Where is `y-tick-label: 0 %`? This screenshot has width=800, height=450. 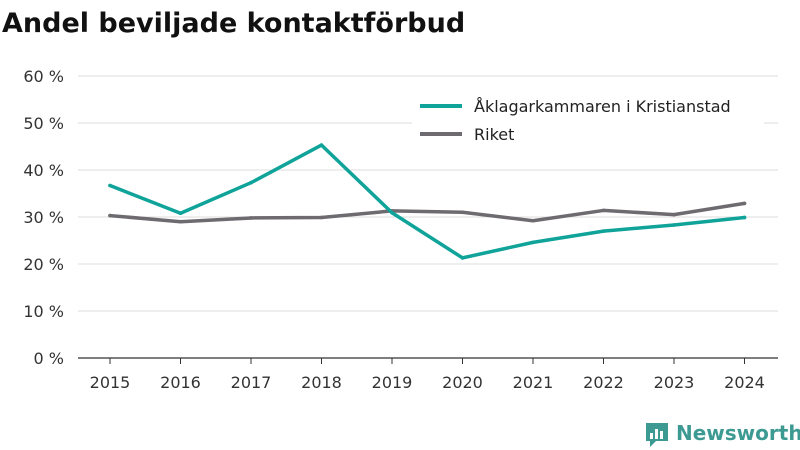
y-tick-label: 0 % is located at coordinates (49, 358).